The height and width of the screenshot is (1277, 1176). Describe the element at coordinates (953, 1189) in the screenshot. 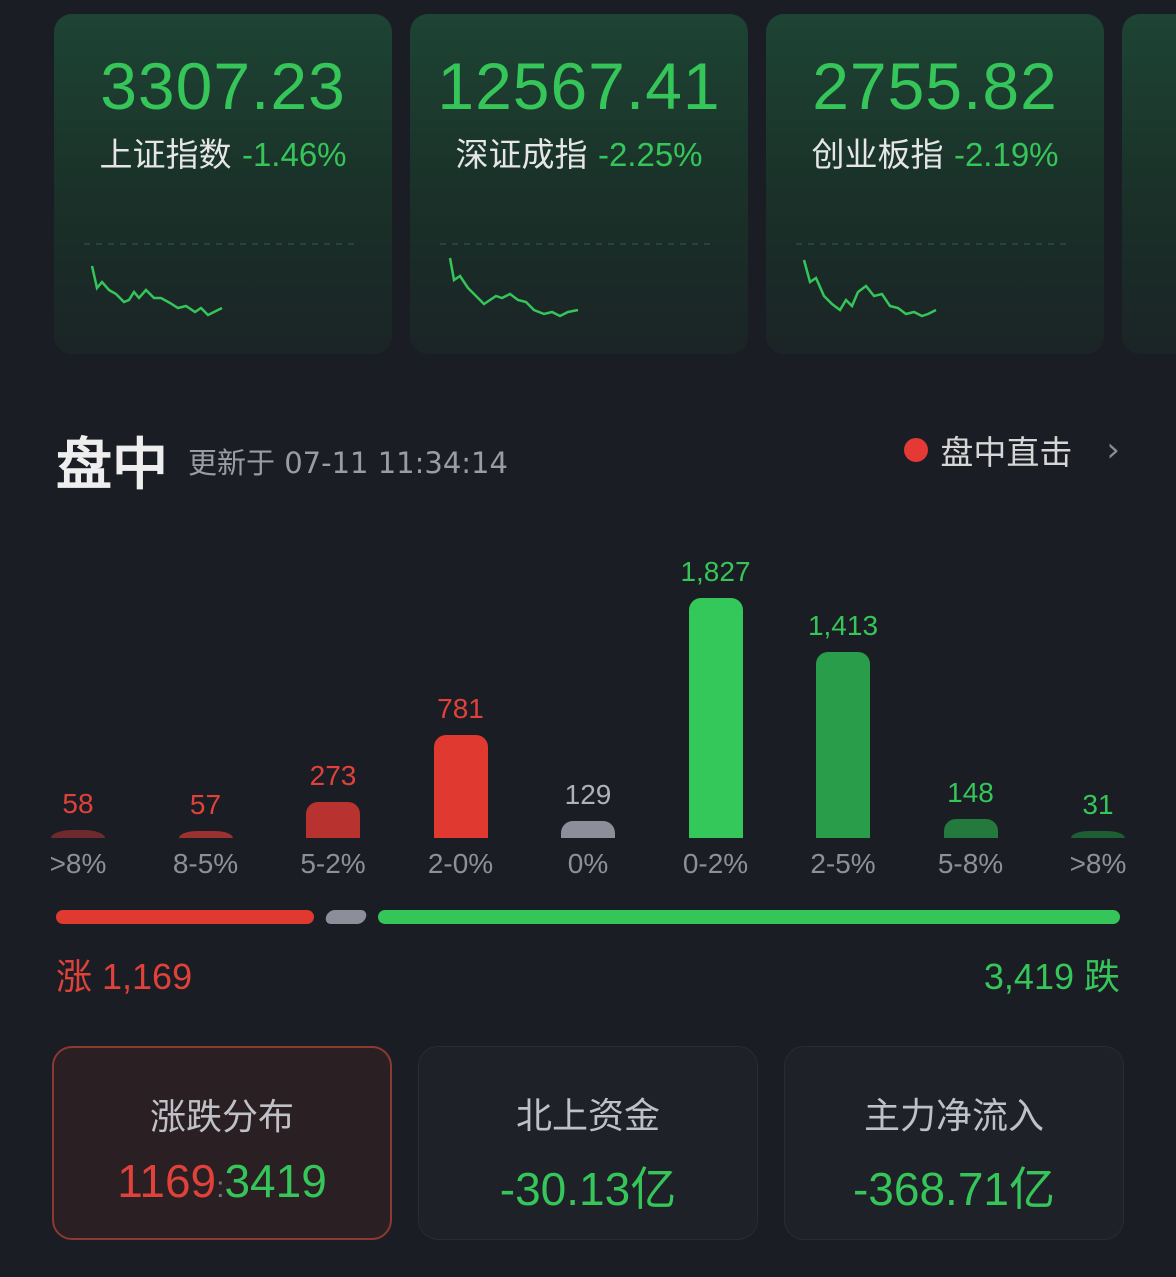

I see `stat-value: -368.71亿` at that location.